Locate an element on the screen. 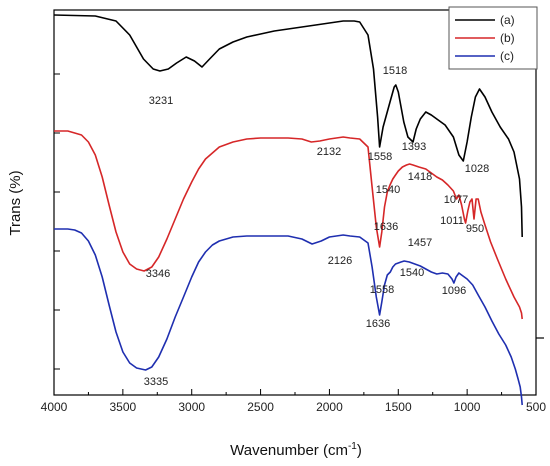 The image size is (550, 466). legend: (a) (b) (c) is located at coordinates (493, 38).